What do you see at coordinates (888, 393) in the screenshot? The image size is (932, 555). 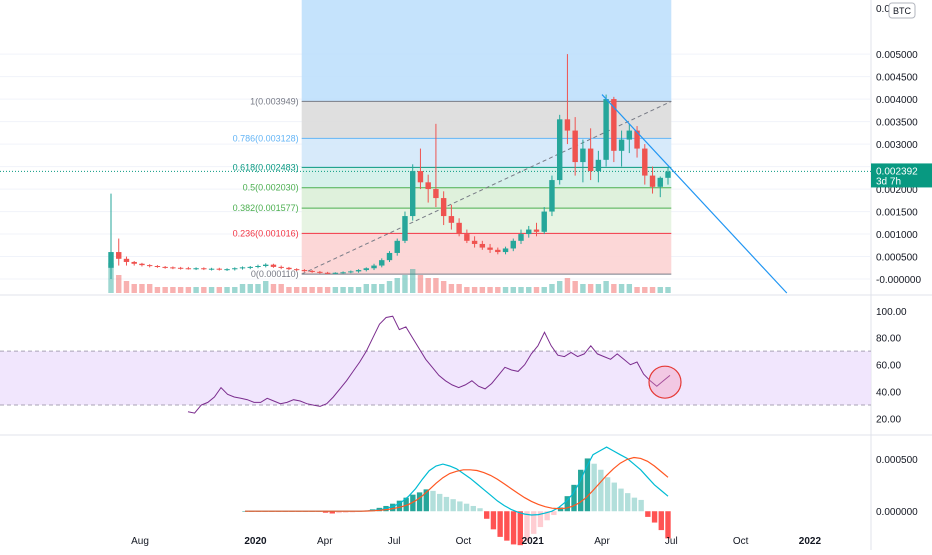 I see `rsi-tick-label: 40.00` at bounding box center [888, 393].